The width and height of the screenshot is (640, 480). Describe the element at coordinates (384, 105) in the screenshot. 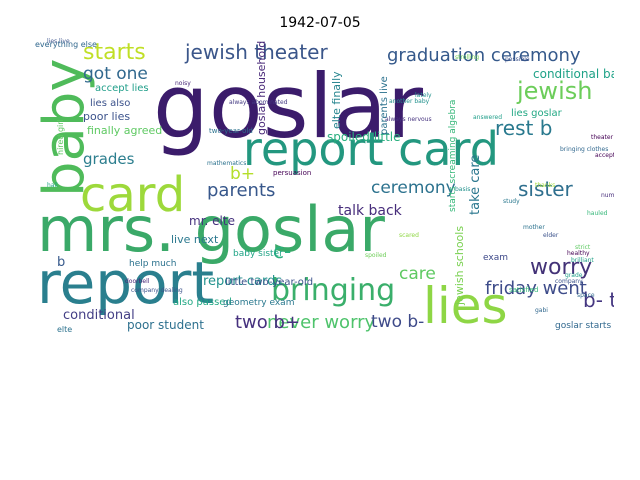

I see `word-parents-live: parents live` at that location.